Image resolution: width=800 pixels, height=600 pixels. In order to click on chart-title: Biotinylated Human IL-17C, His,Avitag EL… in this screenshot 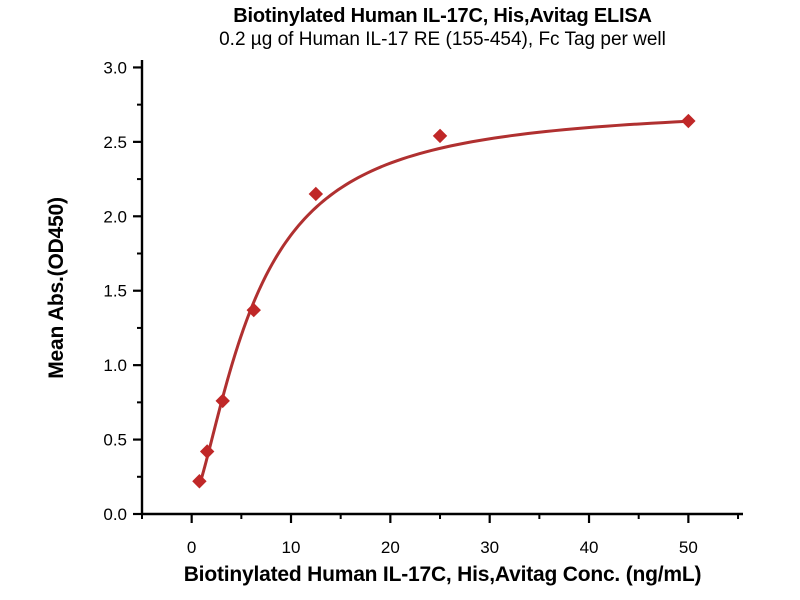, I will do `click(442, 16)`.